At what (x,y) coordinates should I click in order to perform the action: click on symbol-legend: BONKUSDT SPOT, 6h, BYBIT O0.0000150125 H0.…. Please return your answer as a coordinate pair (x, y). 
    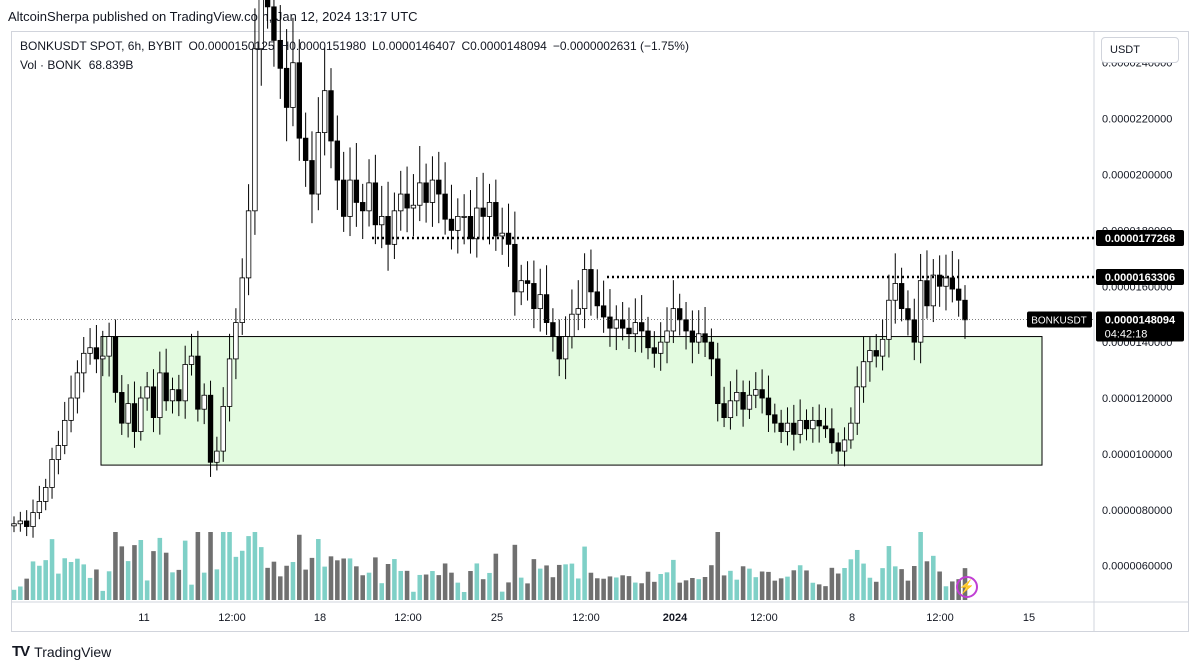
    Looking at the image, I should click on (357, 46).